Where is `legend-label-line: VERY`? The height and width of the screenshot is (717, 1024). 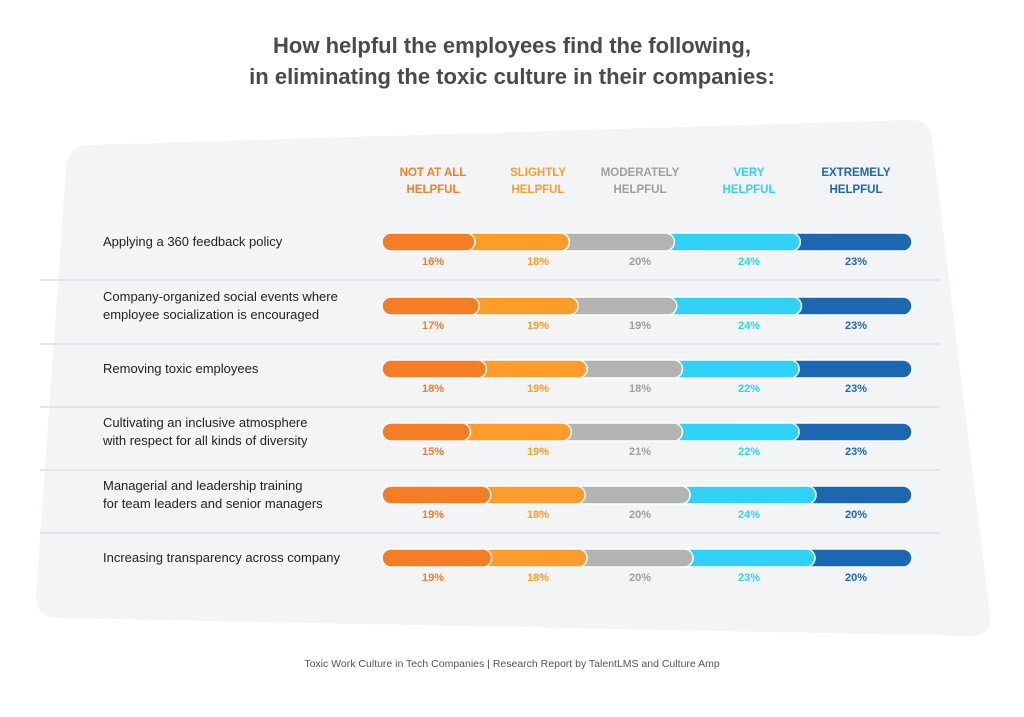
legend-label-line: VERY is located at coordinates (749, 173).